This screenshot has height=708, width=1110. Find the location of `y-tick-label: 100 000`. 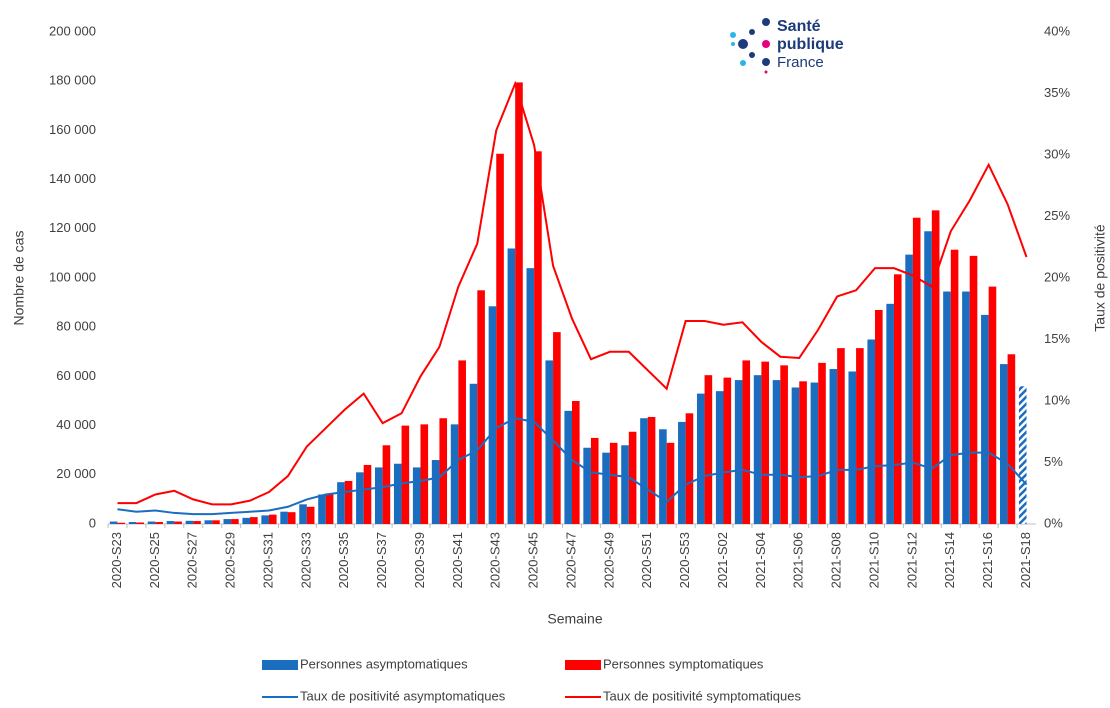

y-tick-label: 100 000 is located at coordinates (72, 276).